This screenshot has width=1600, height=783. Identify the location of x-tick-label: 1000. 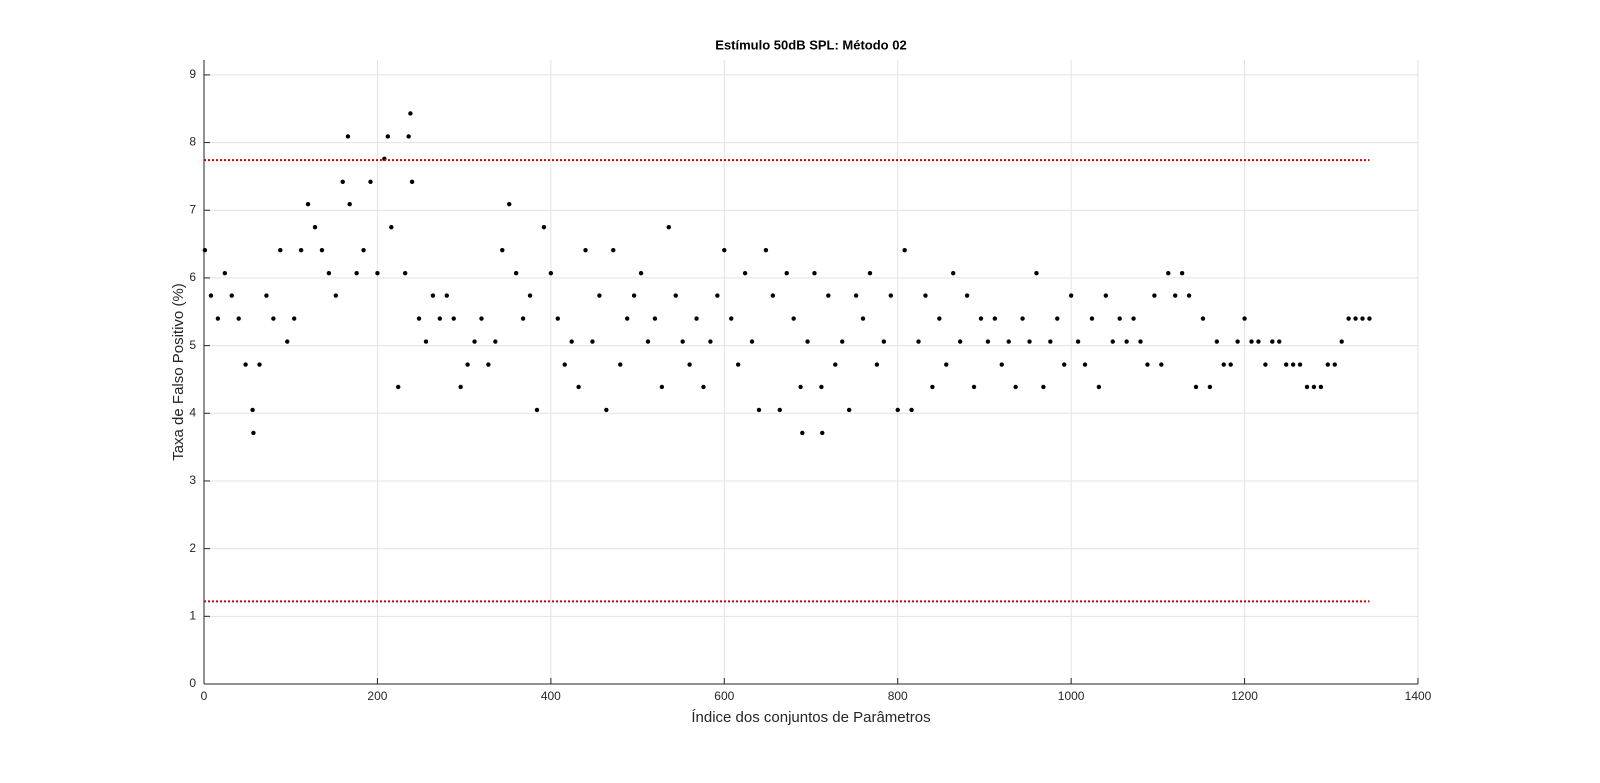
(1071, 696).